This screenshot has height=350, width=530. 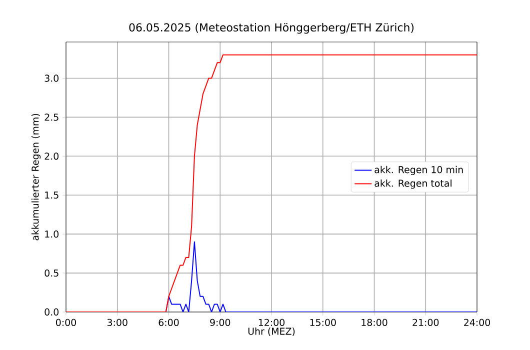 What do you see at coordinates (52, 234) in the screenshot?
I see `y-tick-label: 1.0` at bounding box center [52, 234].